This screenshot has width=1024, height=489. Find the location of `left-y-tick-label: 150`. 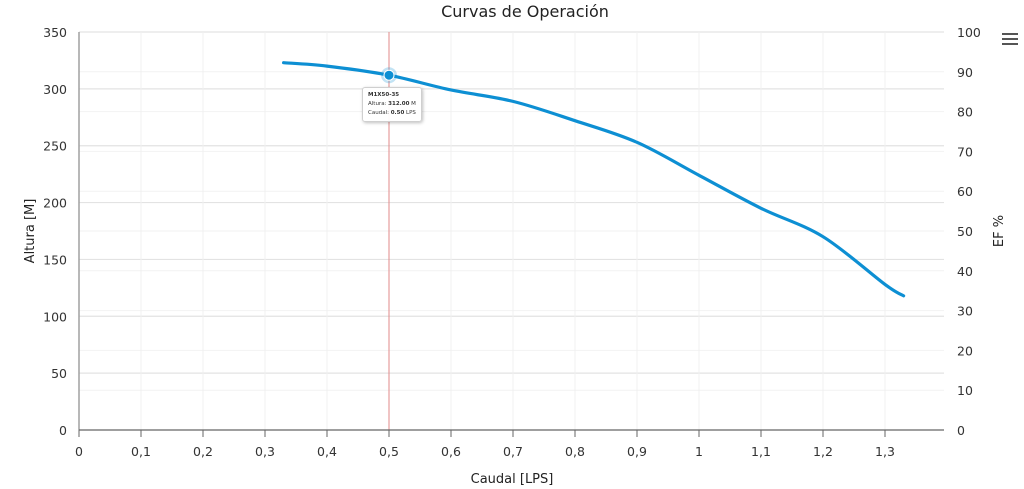

left-y-tick-label: 150 is located at coordinates (55, 259).